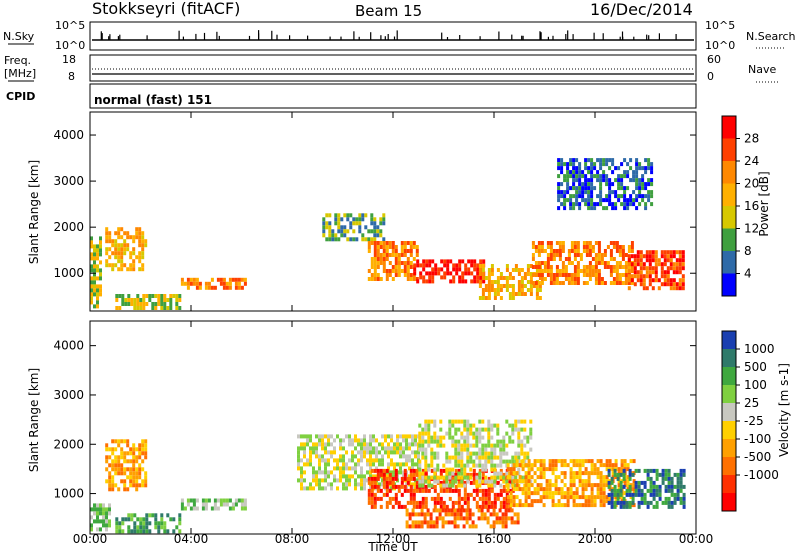 The height and width of the screenshot is (554, 800). I want to click on beam-title: Beam 15, so click(388, 11).